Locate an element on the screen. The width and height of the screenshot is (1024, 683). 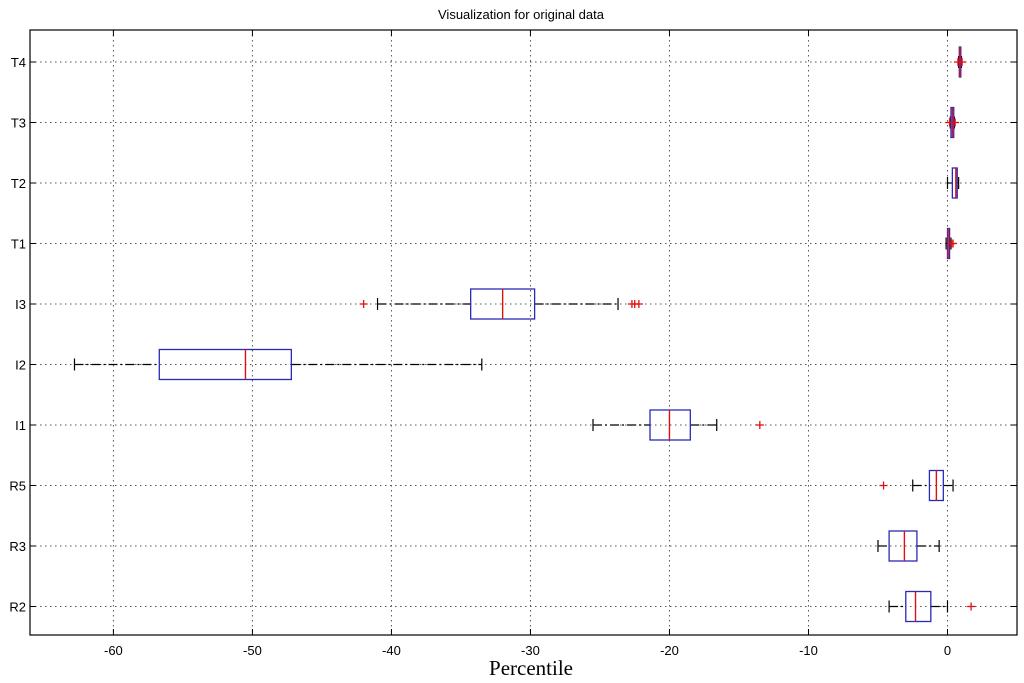
x-tick-label: -30 is located at coordinates (530, 650).